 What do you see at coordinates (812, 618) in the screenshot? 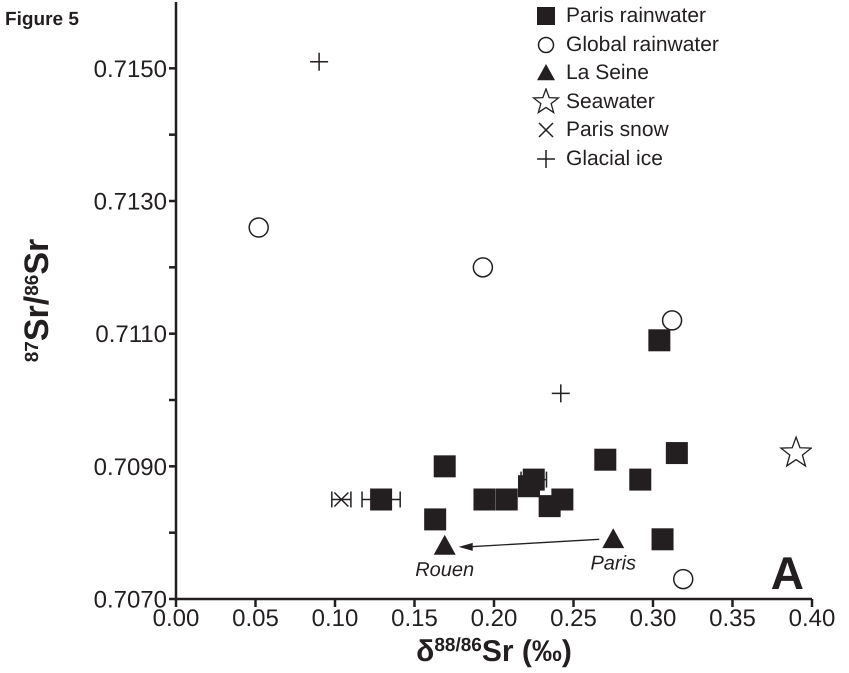
I see `x-tick-label: 0.40` at bounding box center [812, 618].